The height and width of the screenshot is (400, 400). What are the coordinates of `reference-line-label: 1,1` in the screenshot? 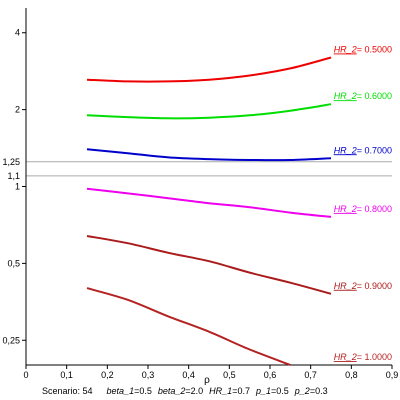 It's located at (13, 176).